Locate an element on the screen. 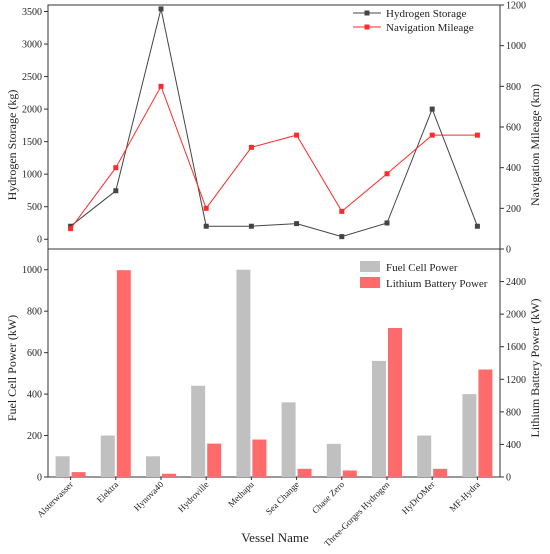  bottom-y2-tick-label: 0 is located at coordinates (508, 478).